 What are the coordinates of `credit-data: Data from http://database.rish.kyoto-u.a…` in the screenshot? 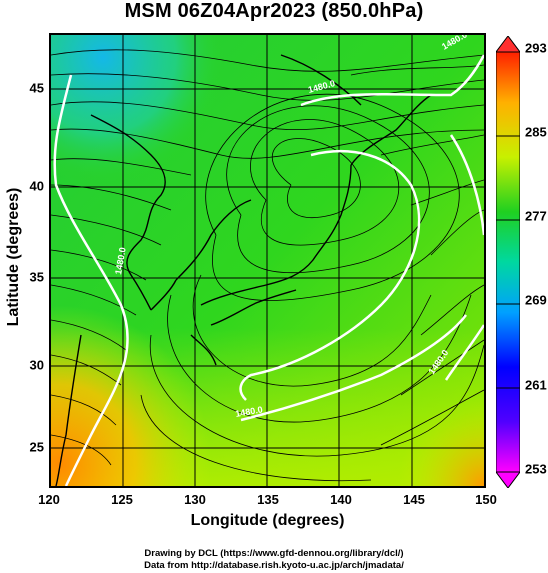 It's located at (274, 565).